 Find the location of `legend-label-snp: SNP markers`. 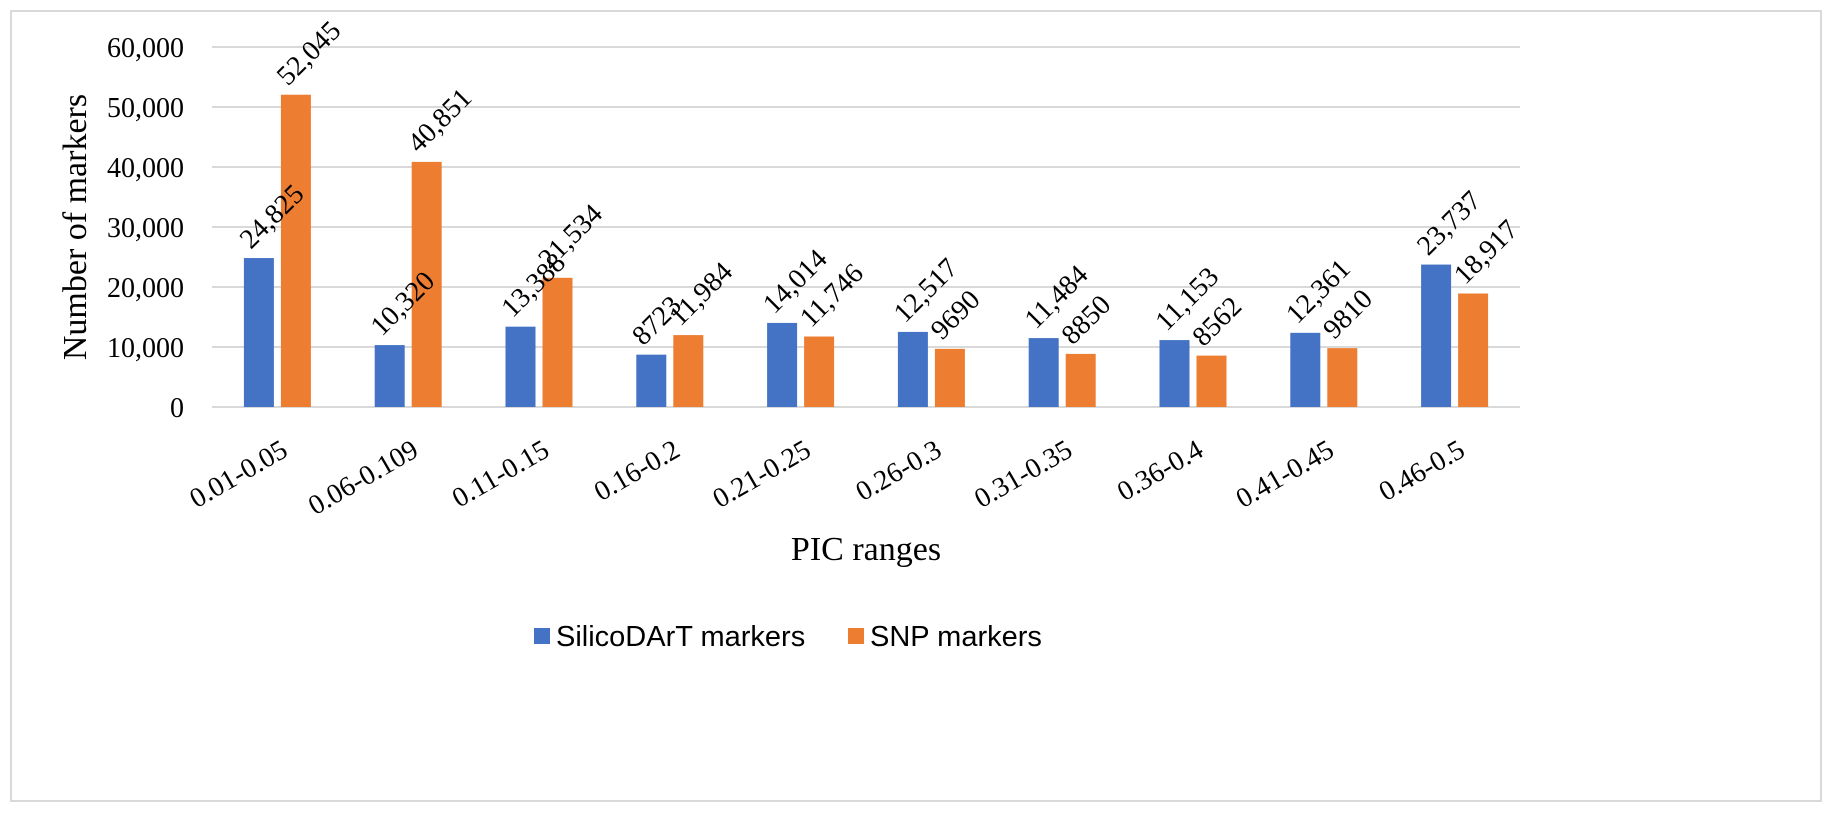

legend-label-snp: SNP markers is located at coordinates (956, 637).